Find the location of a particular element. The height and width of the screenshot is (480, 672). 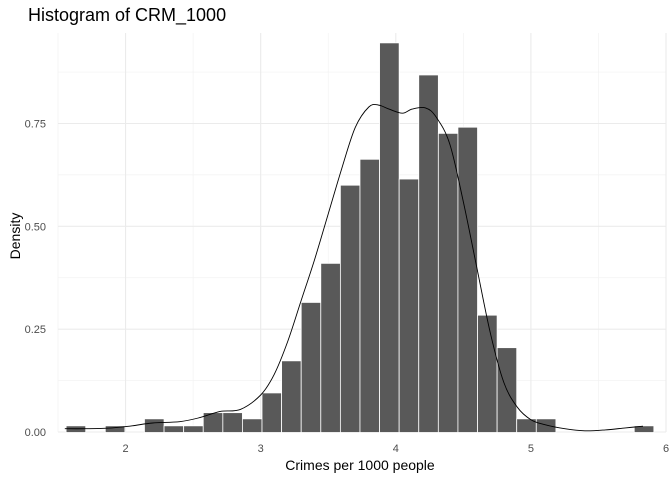

x-tick-label: 4 is located at coordinates (396, 449).